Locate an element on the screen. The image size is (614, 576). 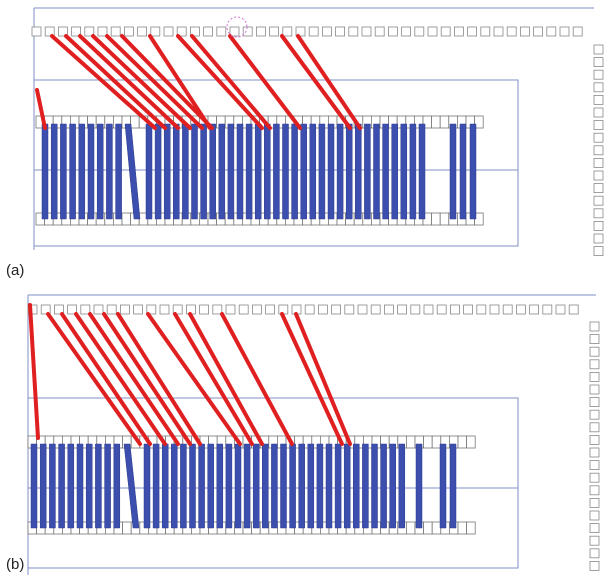
probe-marker is located at coordinates (237, 27).